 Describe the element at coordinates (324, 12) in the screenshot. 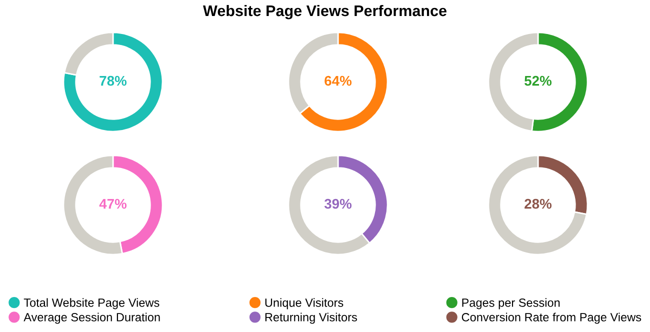

I see `chart-title: Website Page Views Performance` at that location.